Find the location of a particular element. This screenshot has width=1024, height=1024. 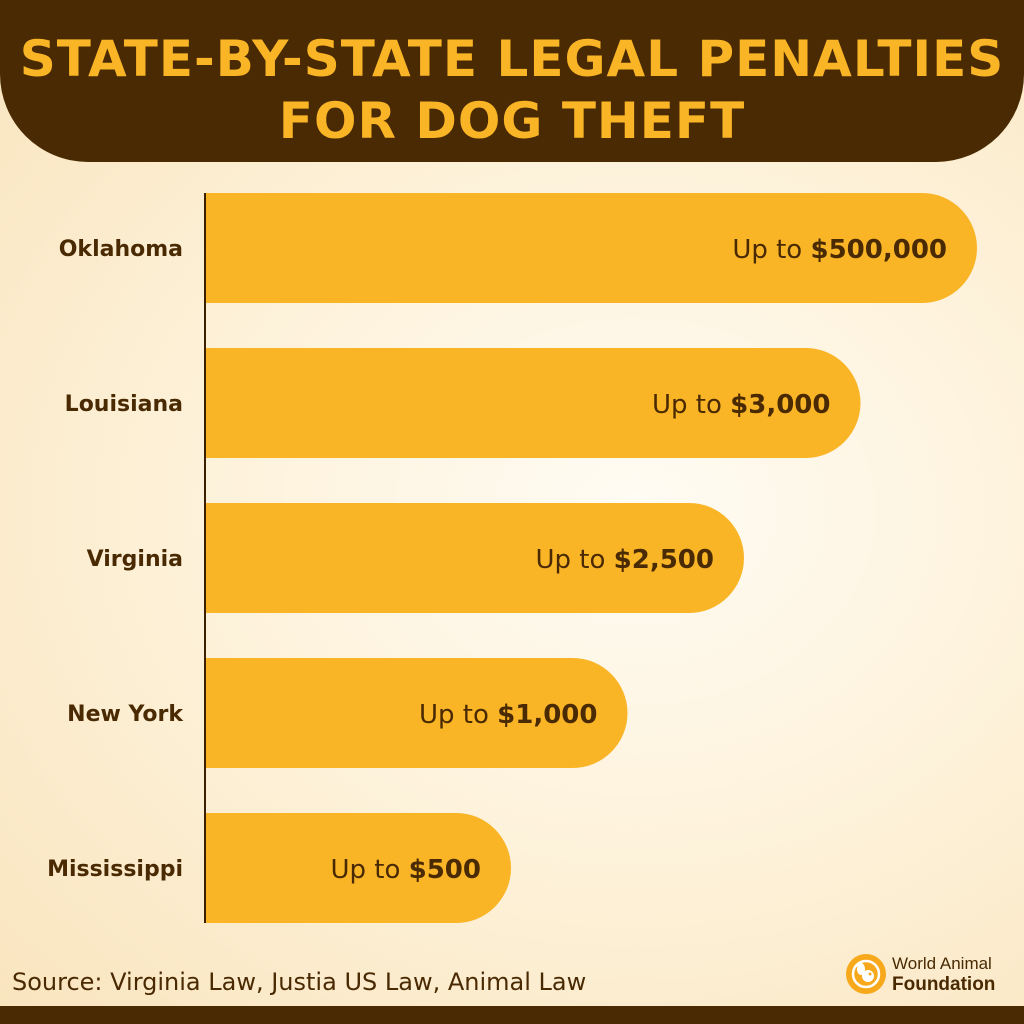

data-label: Up to $500 is located at coordinates (405, 870).